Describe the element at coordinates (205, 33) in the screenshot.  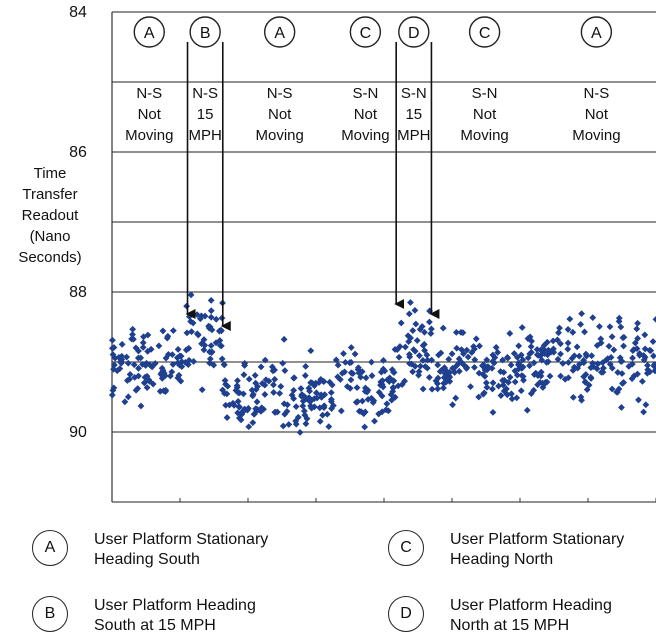
I see `segment-code: B` at that location.